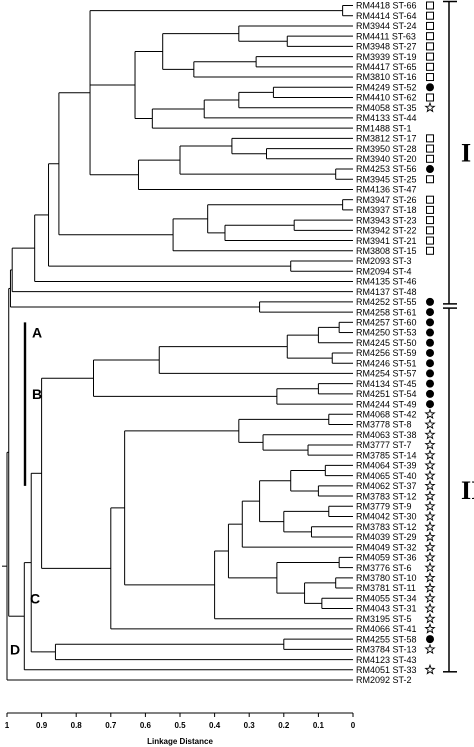 The width and height of the screenshot is (474, 747). I want to click on leaf-label: RM3776 ST-6, so click(384, 568).